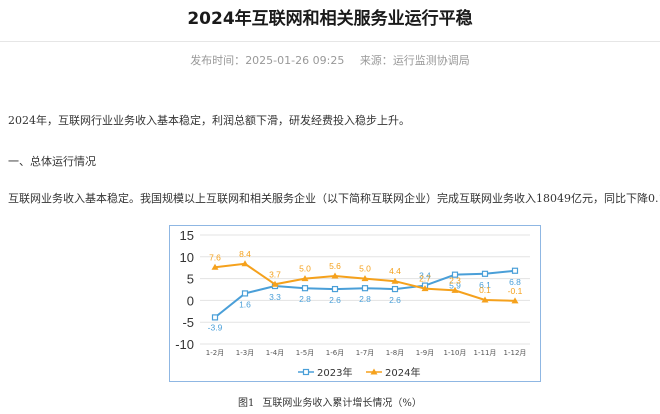 The image size is (660, 414). I want to click on source-name: 运行监测协调局, so click(431, 60).